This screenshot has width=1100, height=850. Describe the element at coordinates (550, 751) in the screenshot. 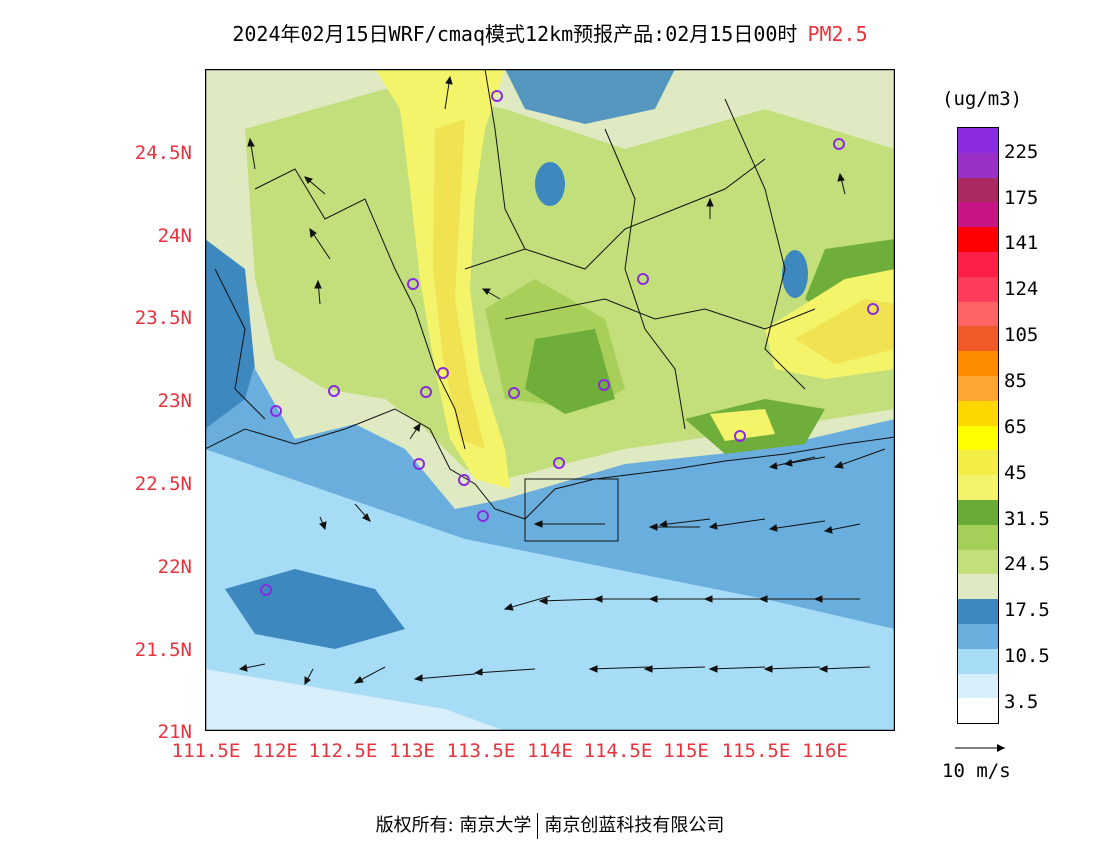

I see `lon-label: 114E` at that location.